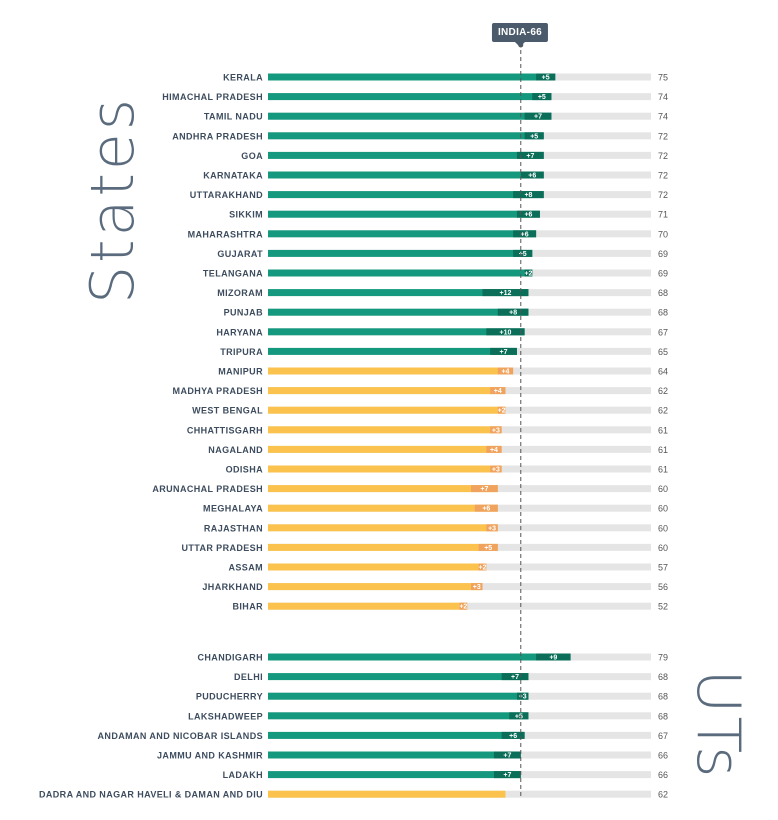 Image resolution: width=778 pixels, height=820 pixels. What do you see at coordinates (246, 215) in the screenshot?
I see `row-name-label: SIKKIM` at bounding box center [246, 215].